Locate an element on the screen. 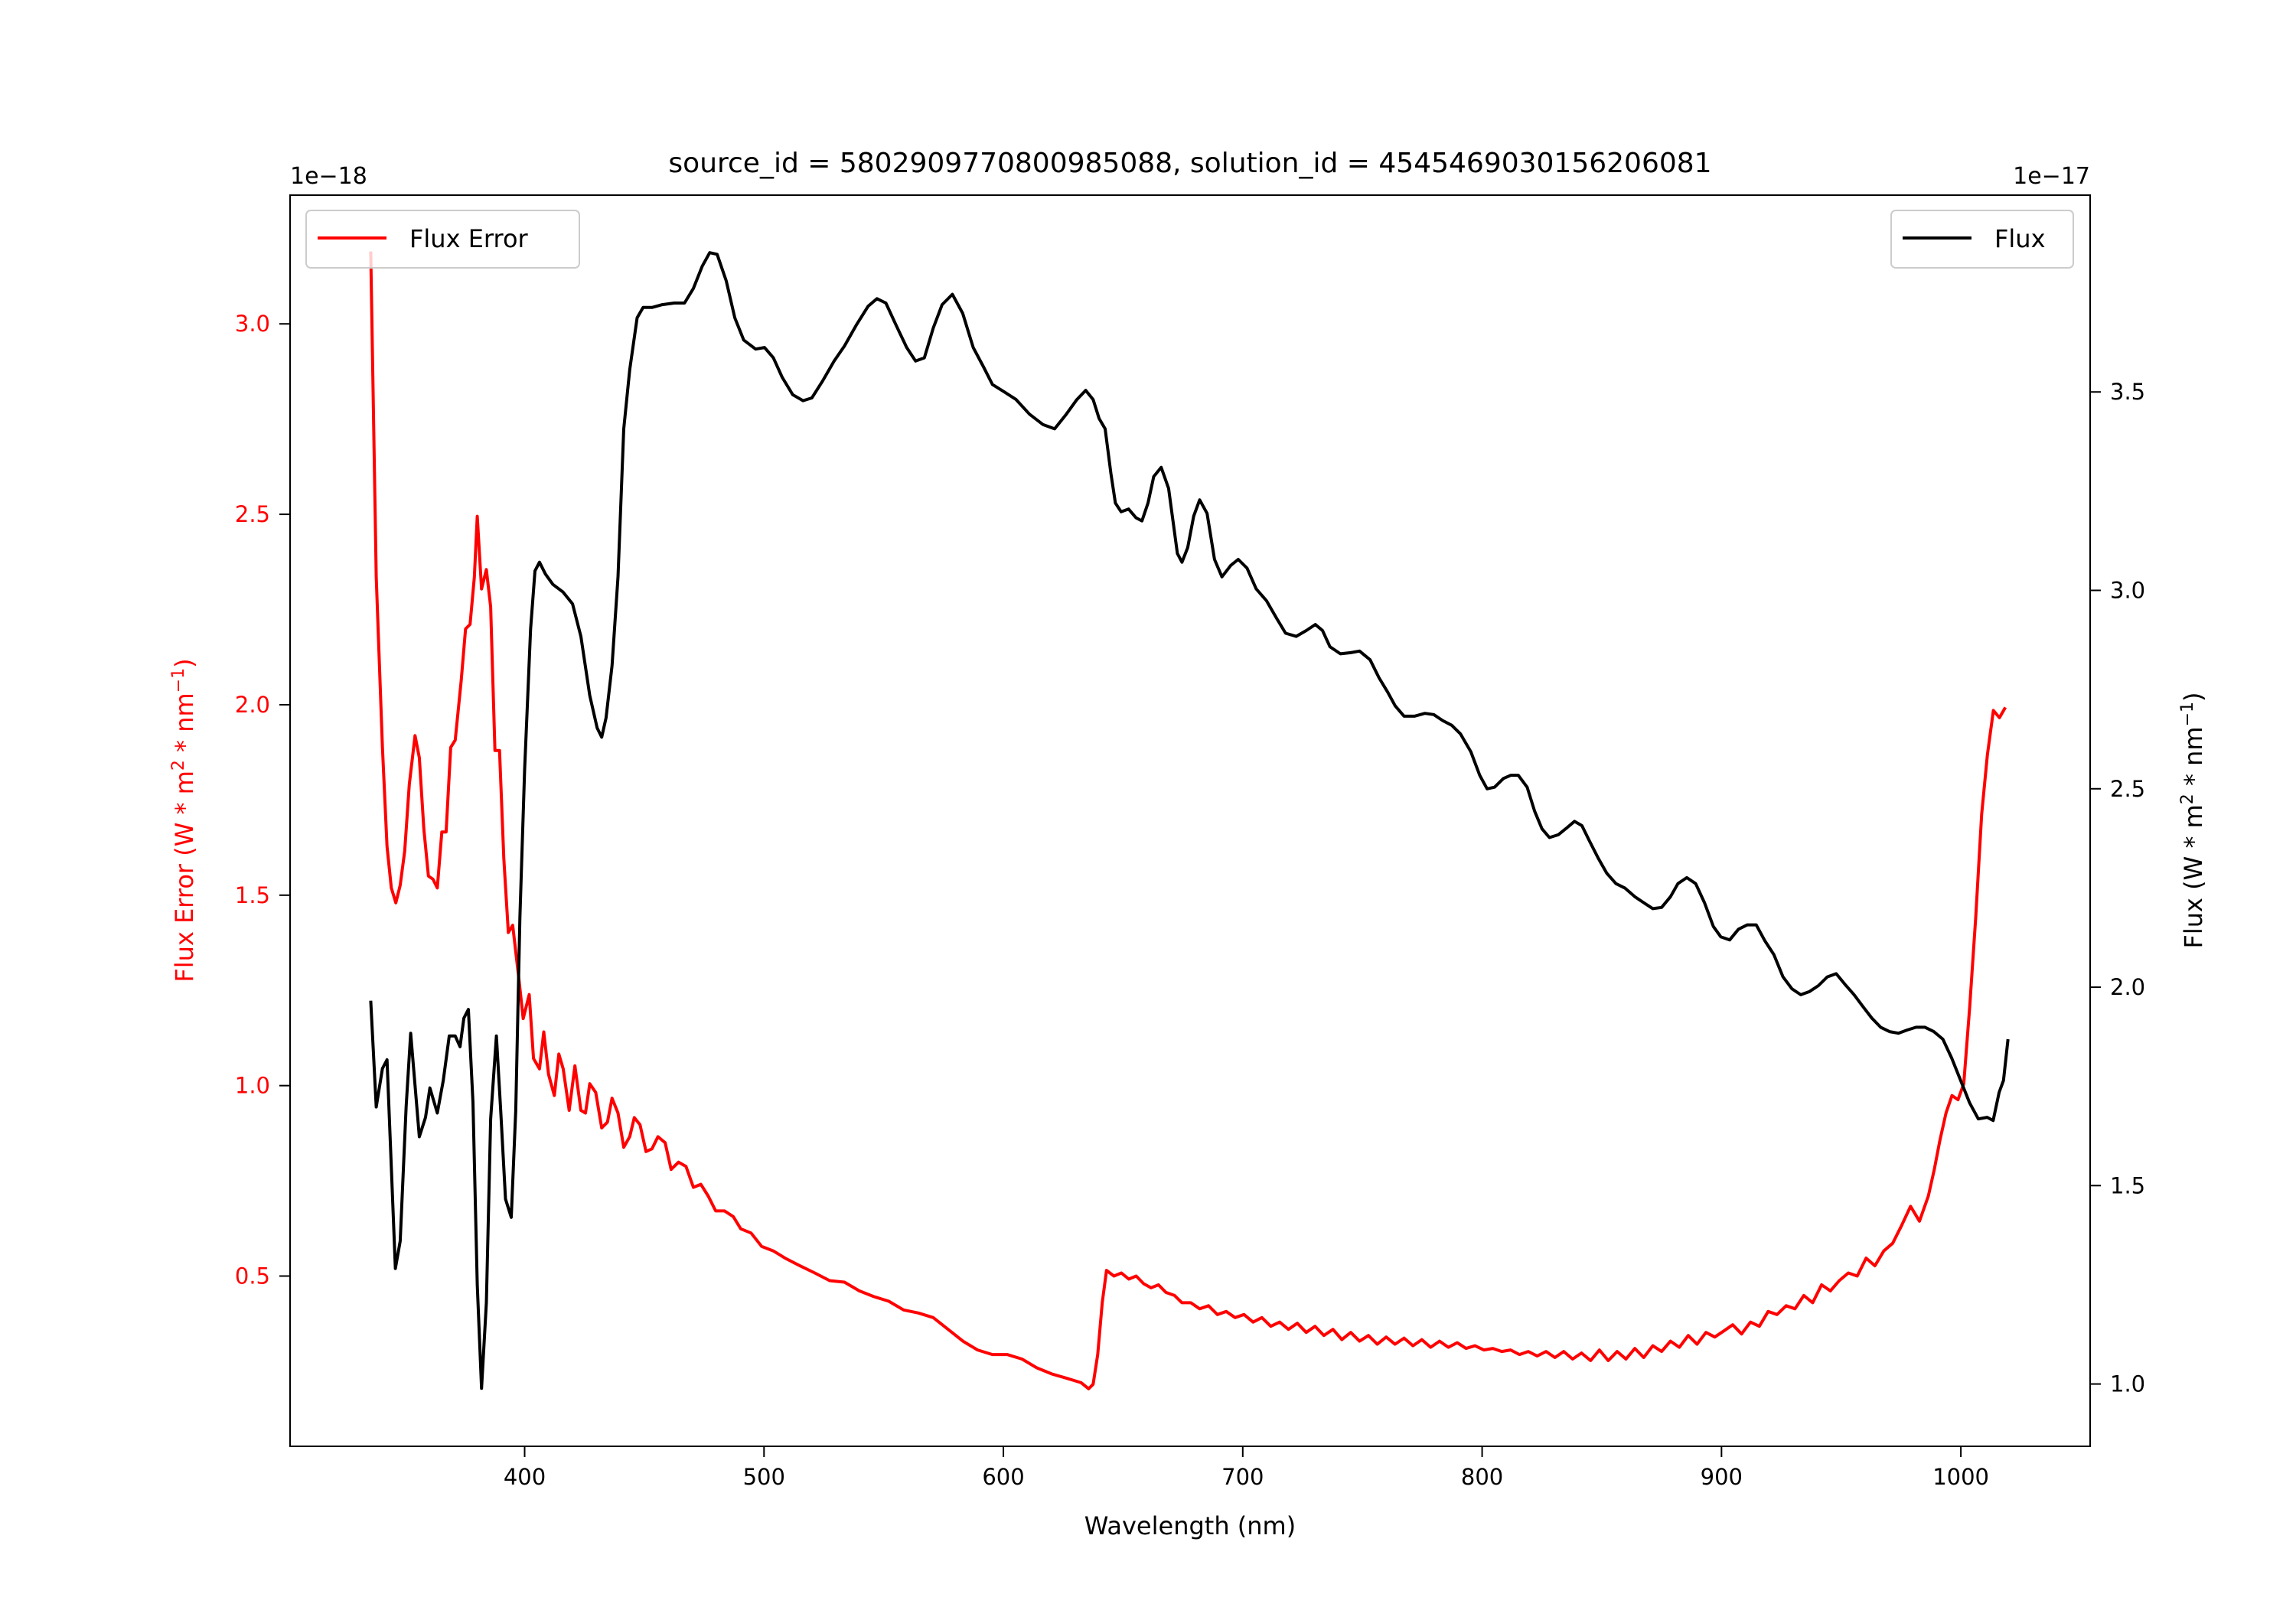 The image size is (2296, 1607). left-y-tick-label: 1.5 is located at coordinates (252, 895).